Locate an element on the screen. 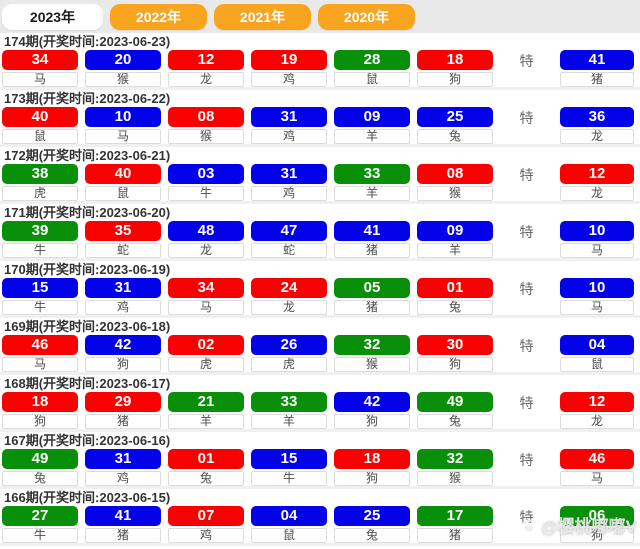  number-ball: 39 is located at coordinates (40, 231).